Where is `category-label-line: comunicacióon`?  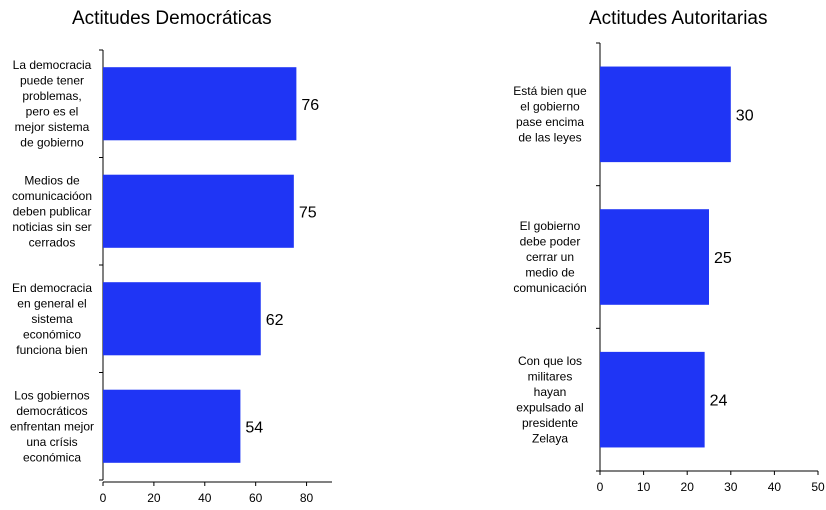
category-label-line: comunicacióon is located at coordinates (52, 196).